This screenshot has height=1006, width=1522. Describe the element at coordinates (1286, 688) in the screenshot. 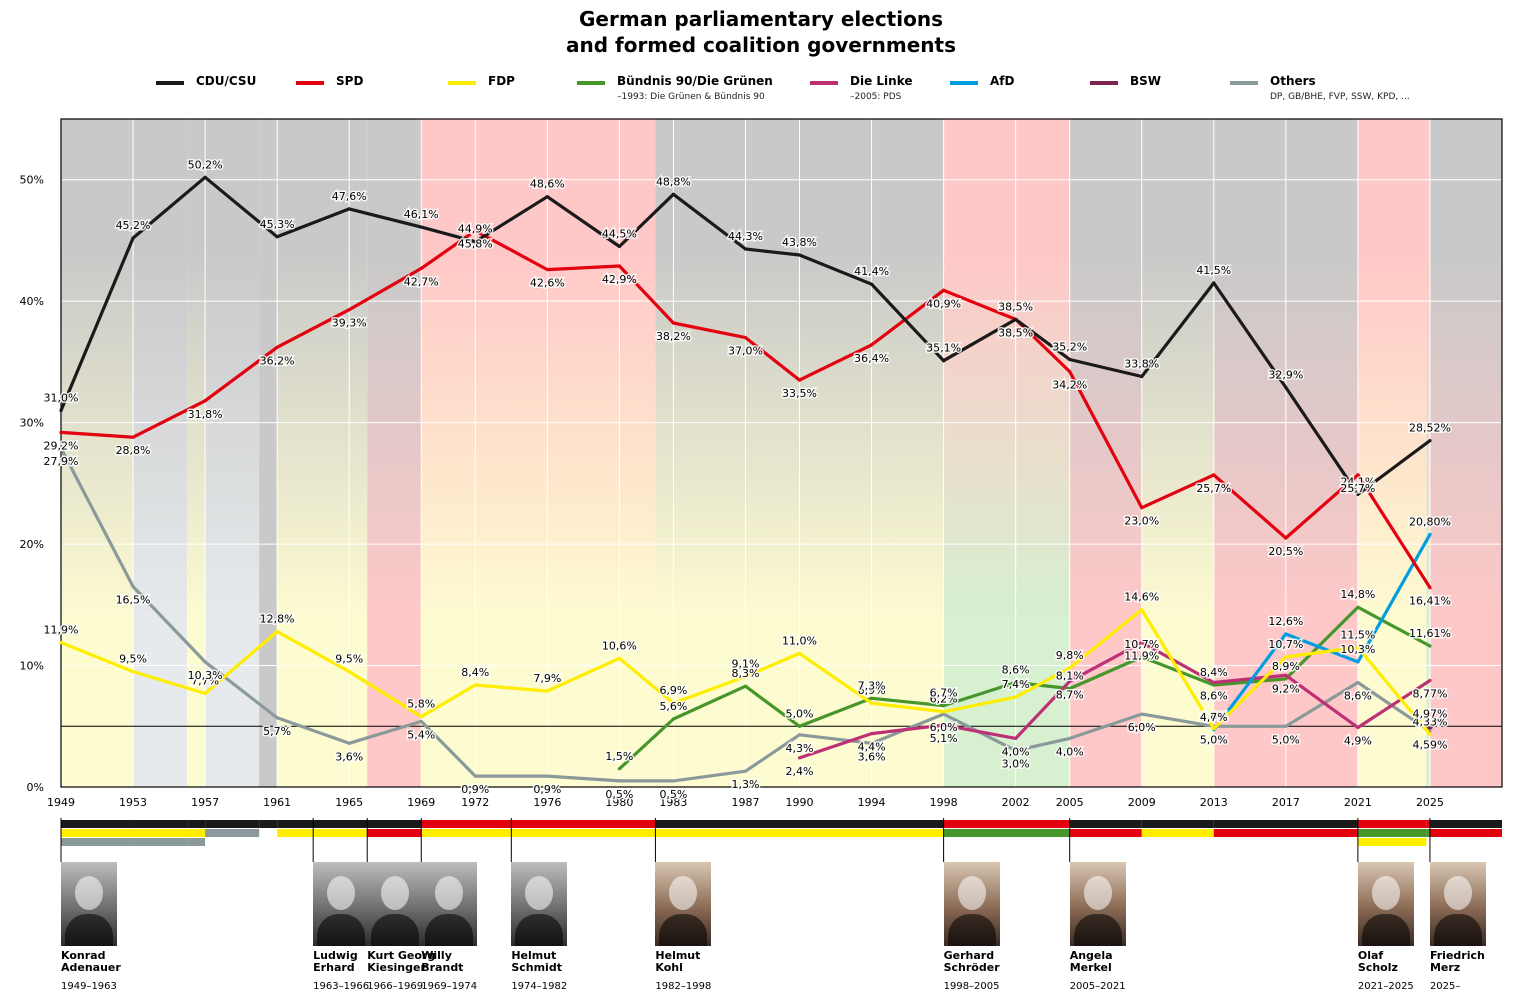

I see `data-label: 9,2%` at that location.